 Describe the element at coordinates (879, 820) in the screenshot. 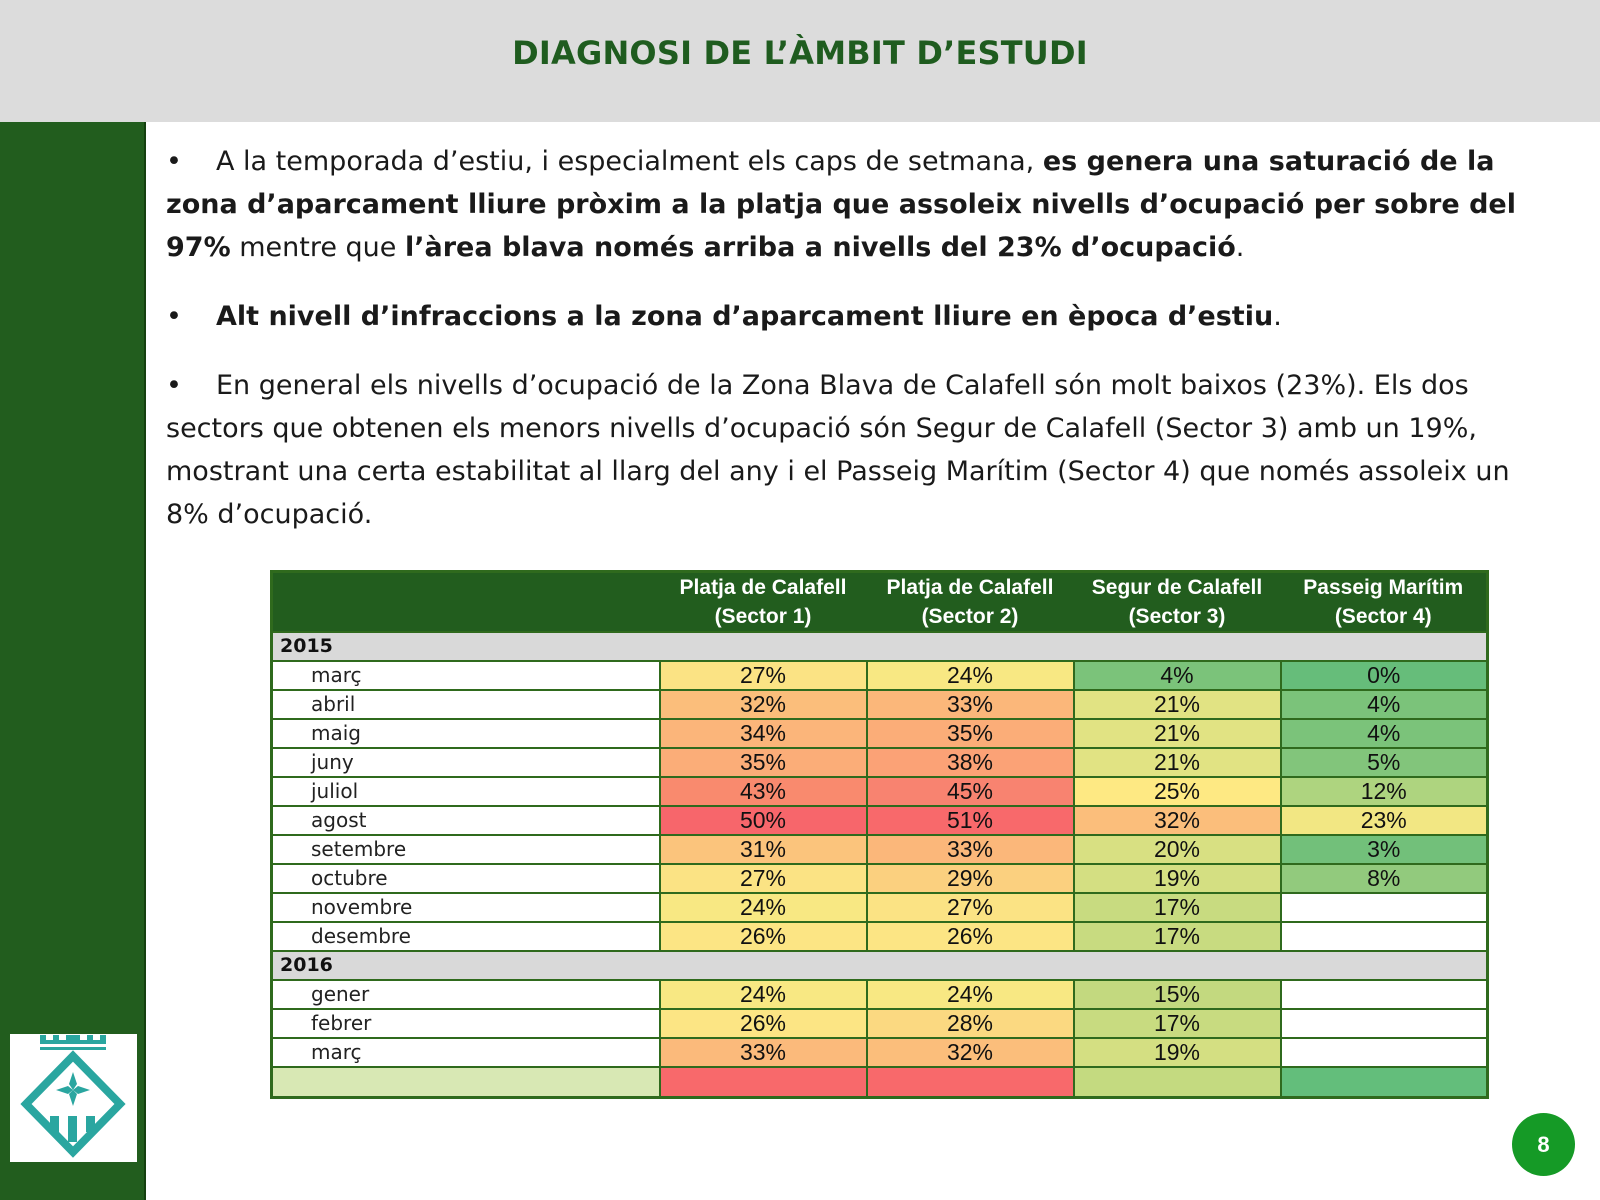

I see `table-row: agost 50% 51% 32% 23%` at that location.